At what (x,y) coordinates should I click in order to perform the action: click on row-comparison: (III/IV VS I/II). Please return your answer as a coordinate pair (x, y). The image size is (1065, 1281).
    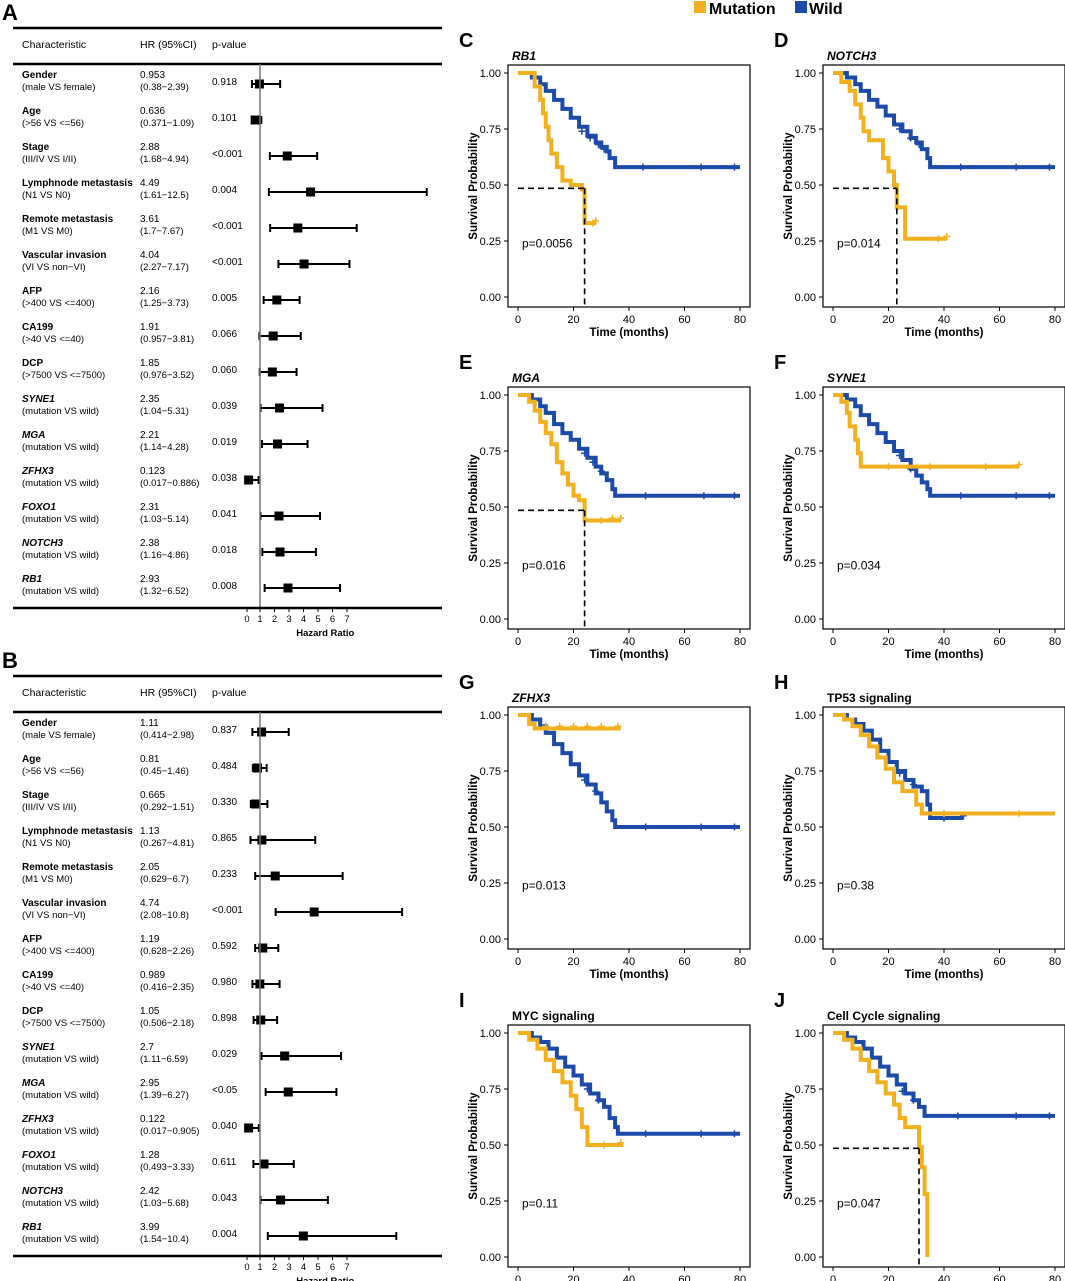
    Looking at the image, I should click on (49, 159).